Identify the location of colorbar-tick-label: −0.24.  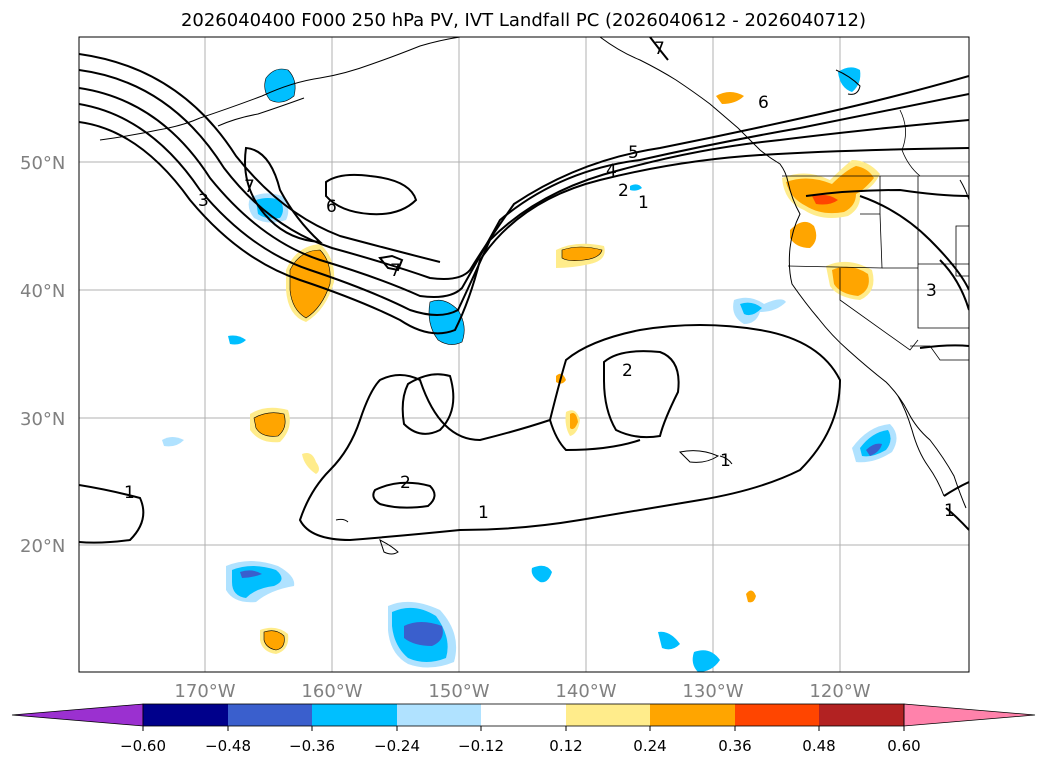
(397, 746).